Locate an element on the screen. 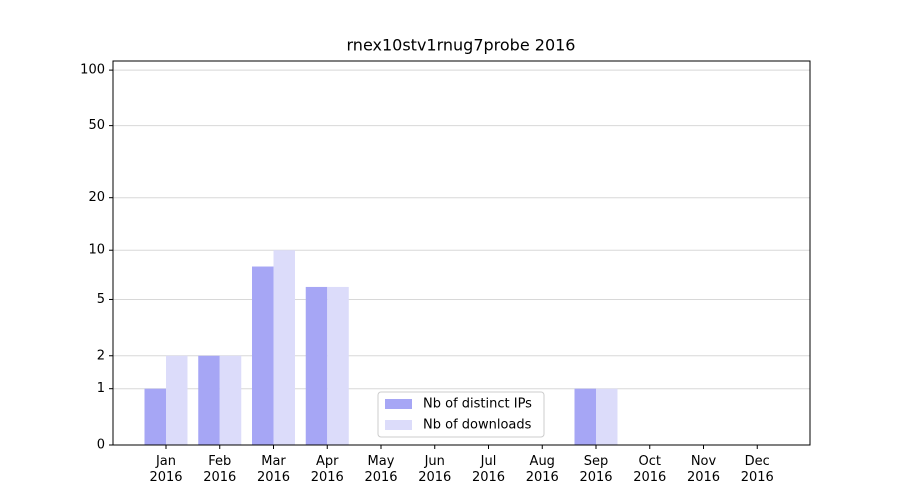 Image resolution: width=900 pixels, height=500 pixels. x-tick-label: Feb 2016 is located at coordinates (220, 469).